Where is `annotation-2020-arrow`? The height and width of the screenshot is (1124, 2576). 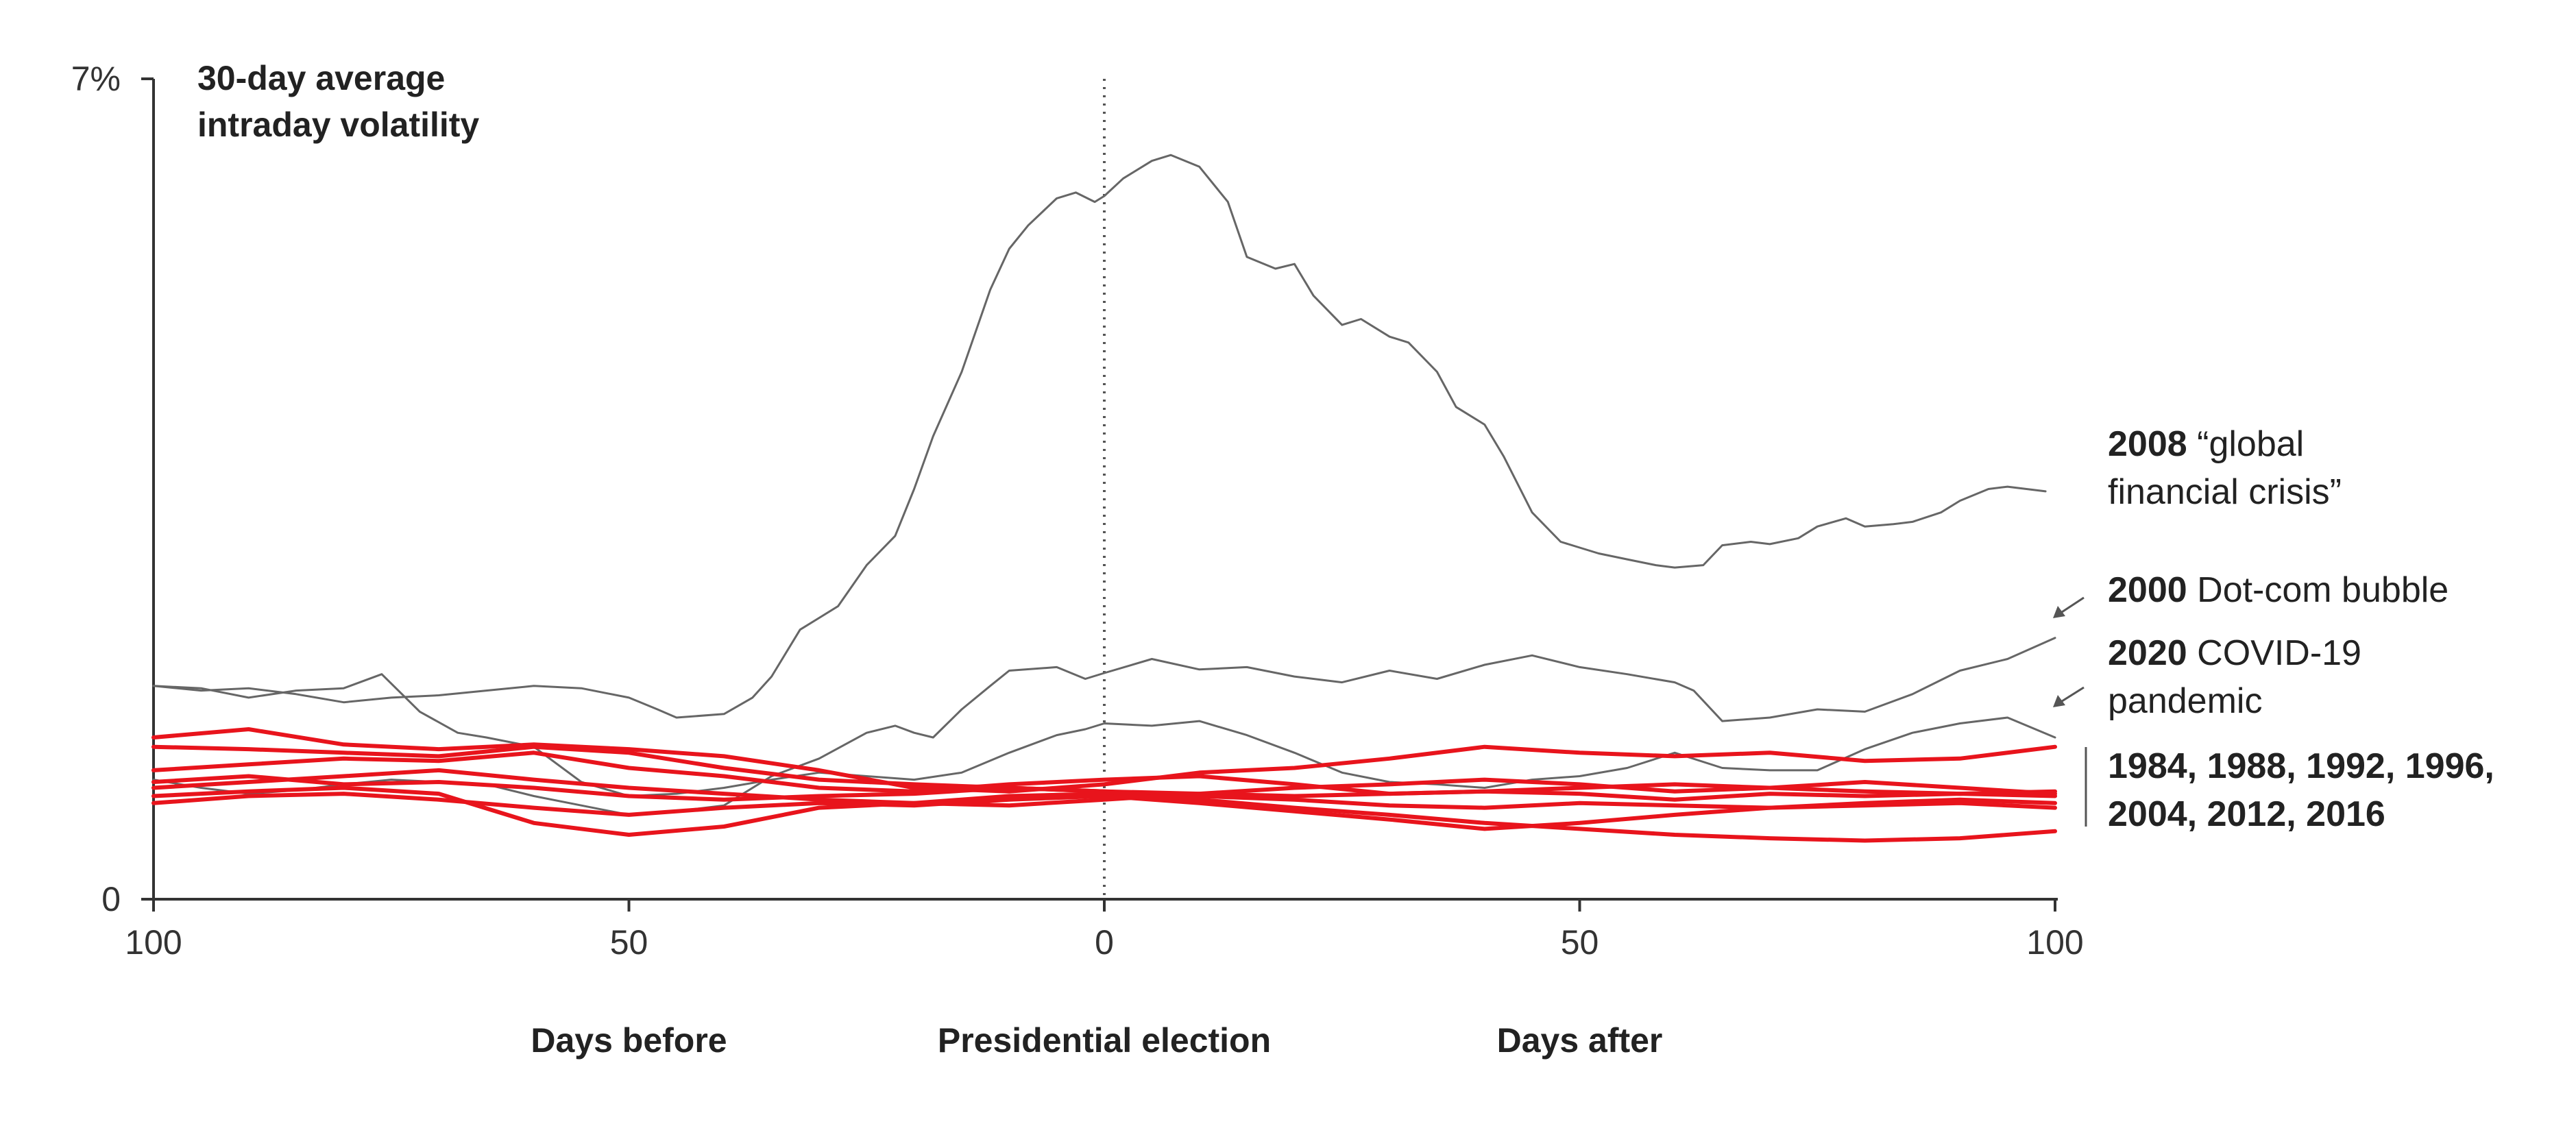
annotation-2020-arrow is located at coordinates (2069, 696).